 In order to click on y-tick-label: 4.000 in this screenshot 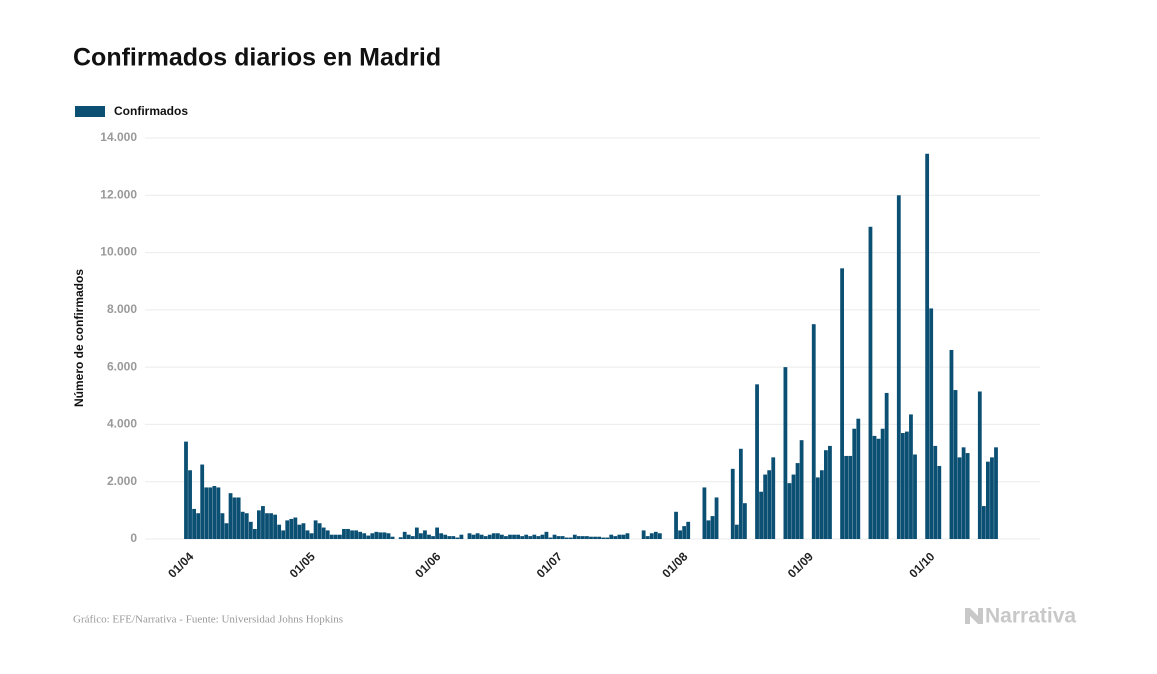, I will do `click(122, 424)`.